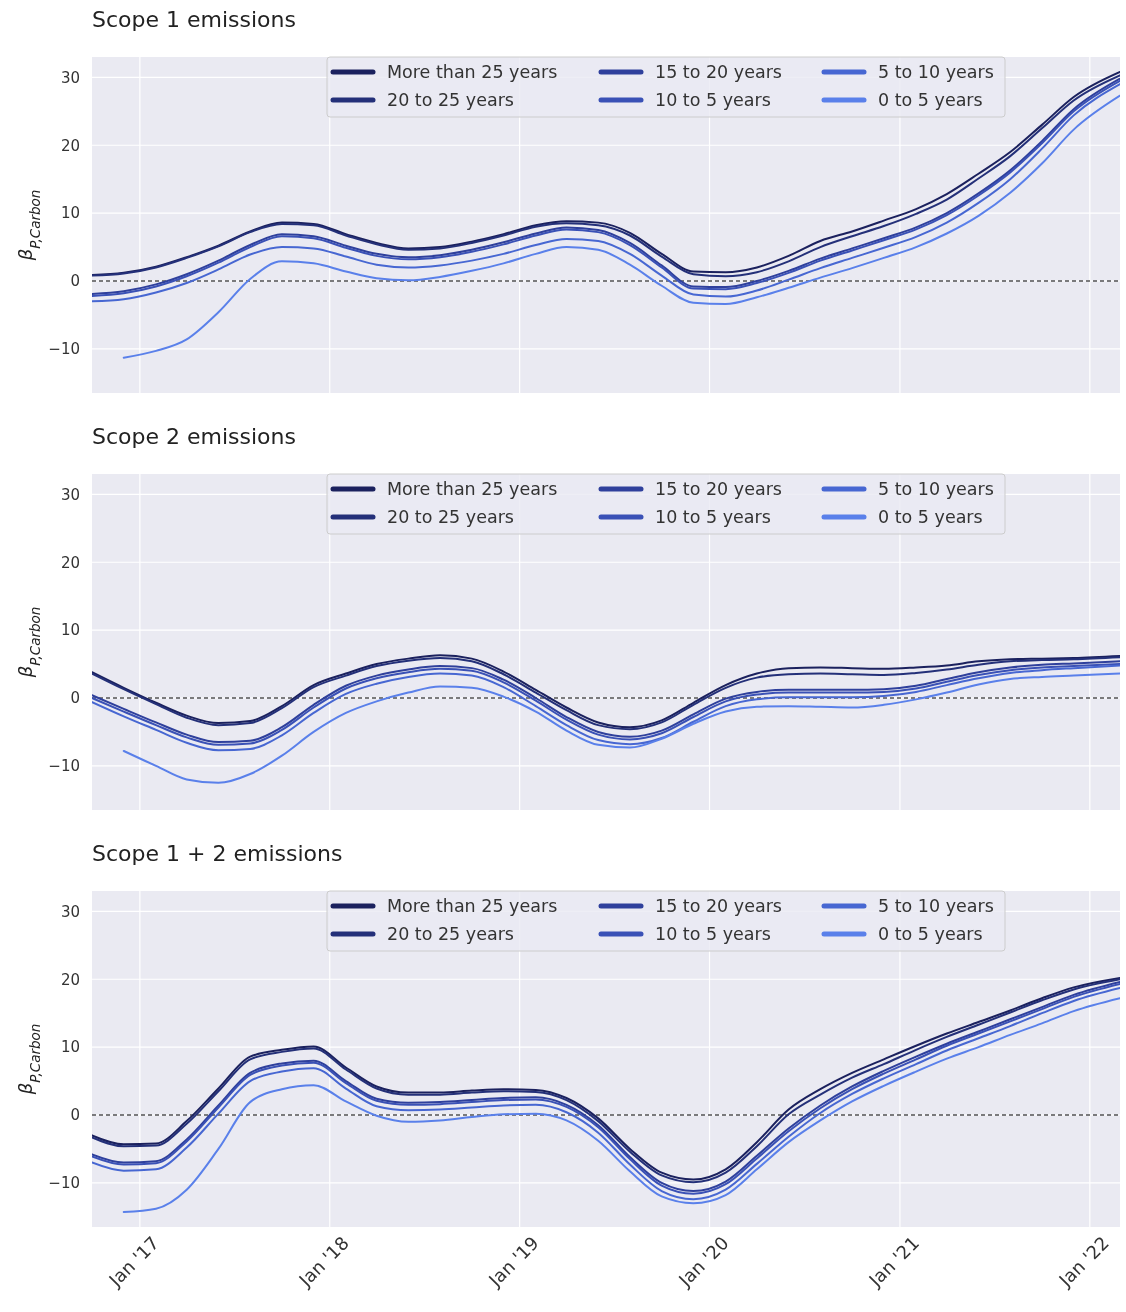 This screenshot has height=1312, width=1126. I want to click on x-tick-label: Jan '21, so click(894, 1262).